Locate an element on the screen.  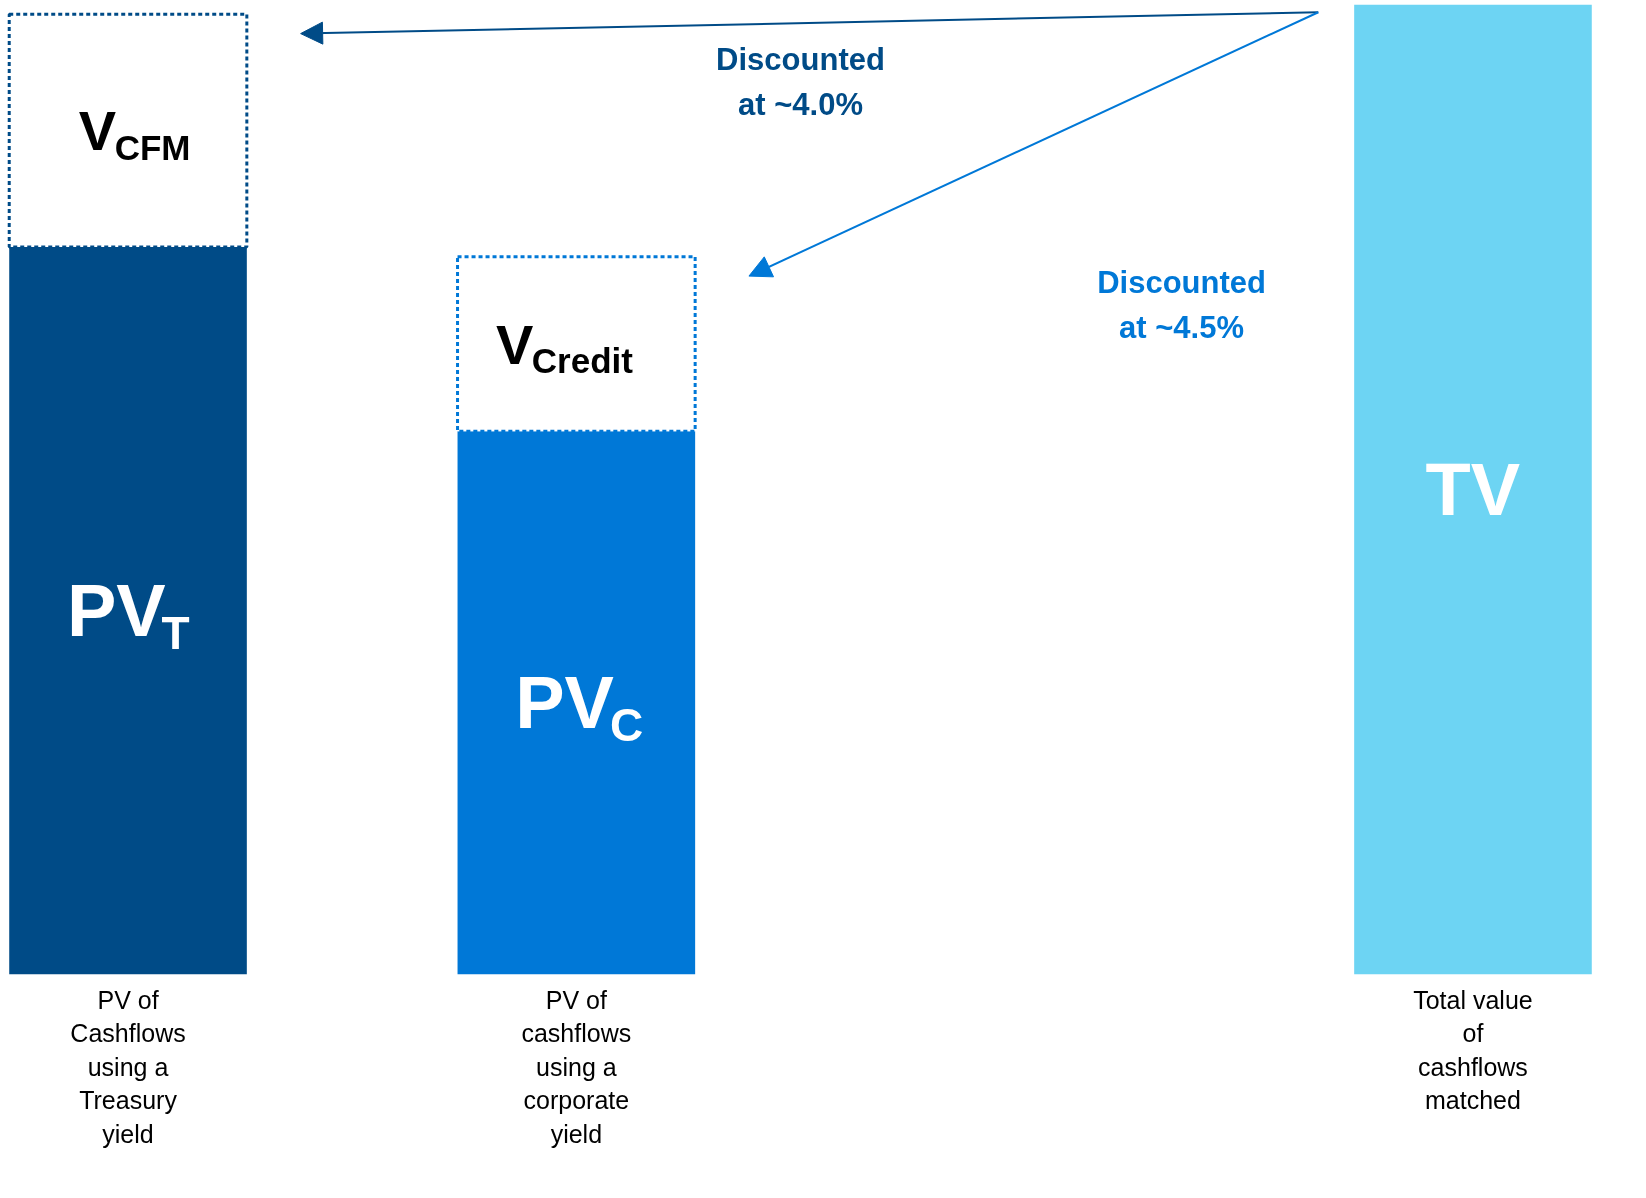
x-tick-label: Total value of cashflows matched is located at coordinates (1473, 1050).